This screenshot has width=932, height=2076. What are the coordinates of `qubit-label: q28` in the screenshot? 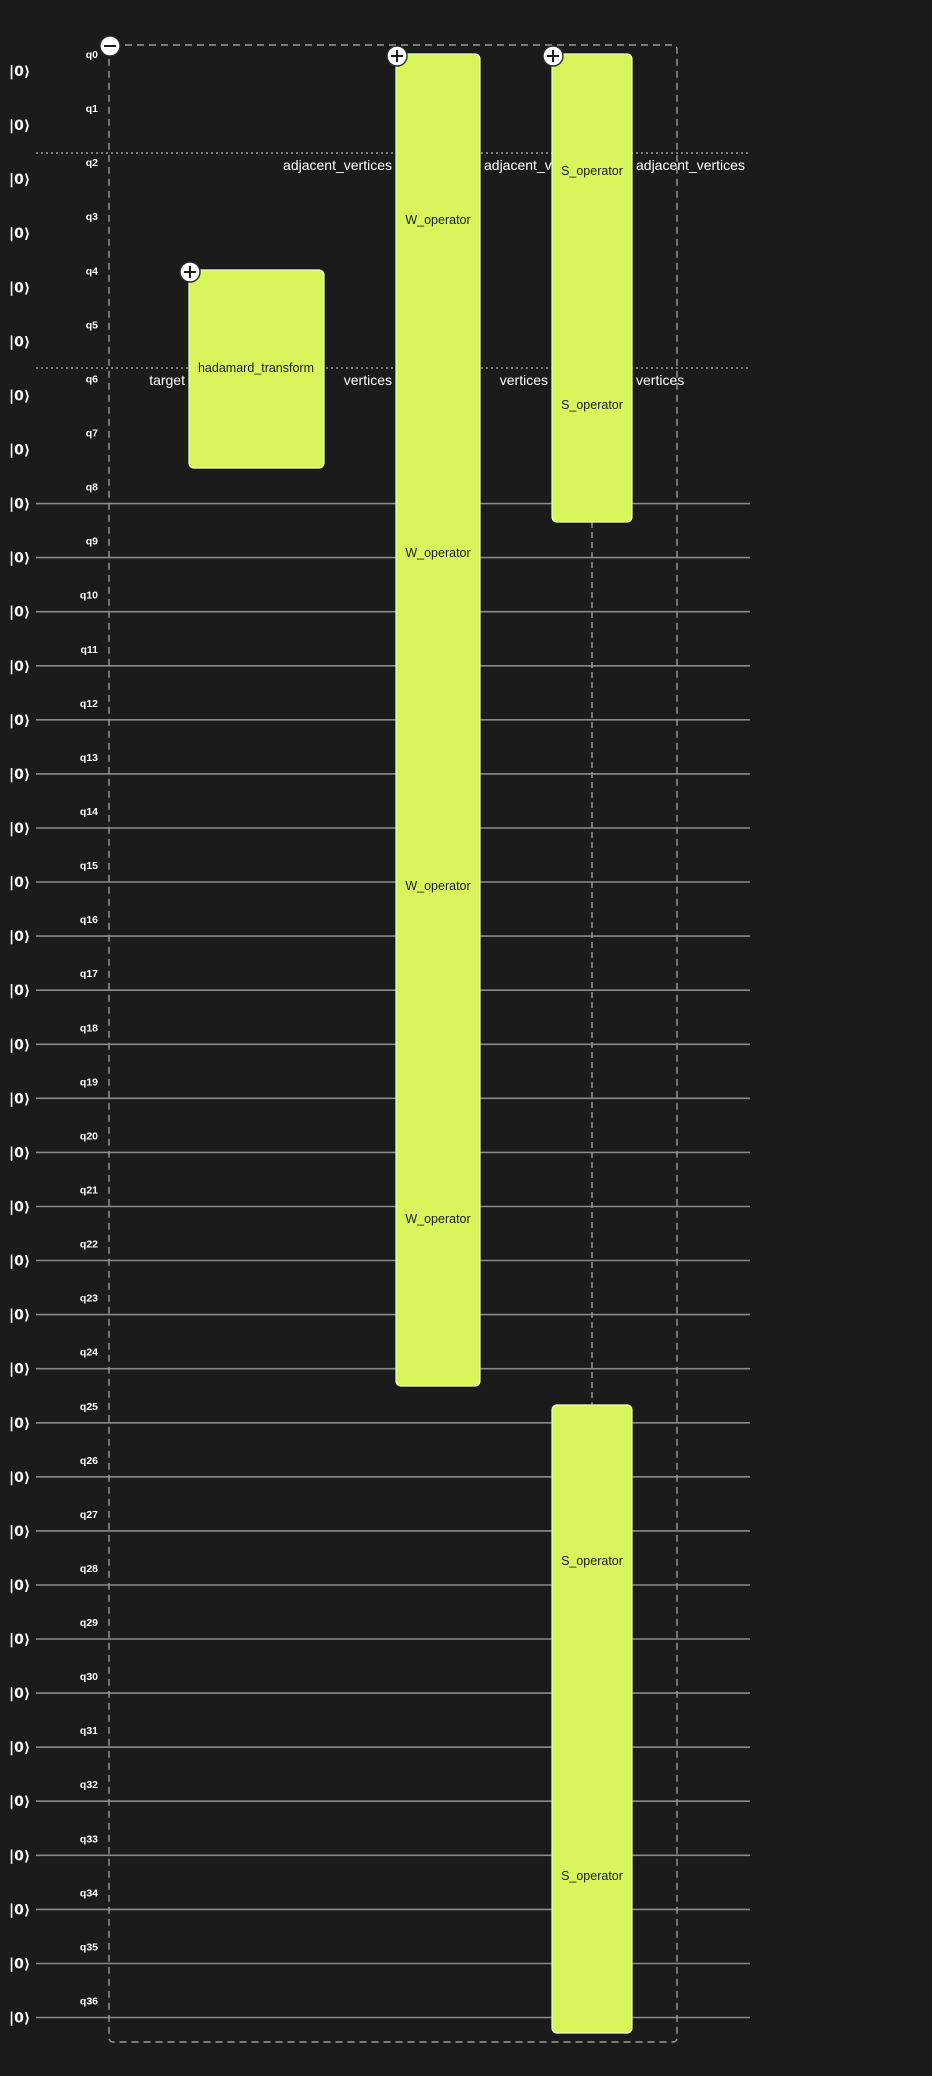 It's located at (89, 1569).